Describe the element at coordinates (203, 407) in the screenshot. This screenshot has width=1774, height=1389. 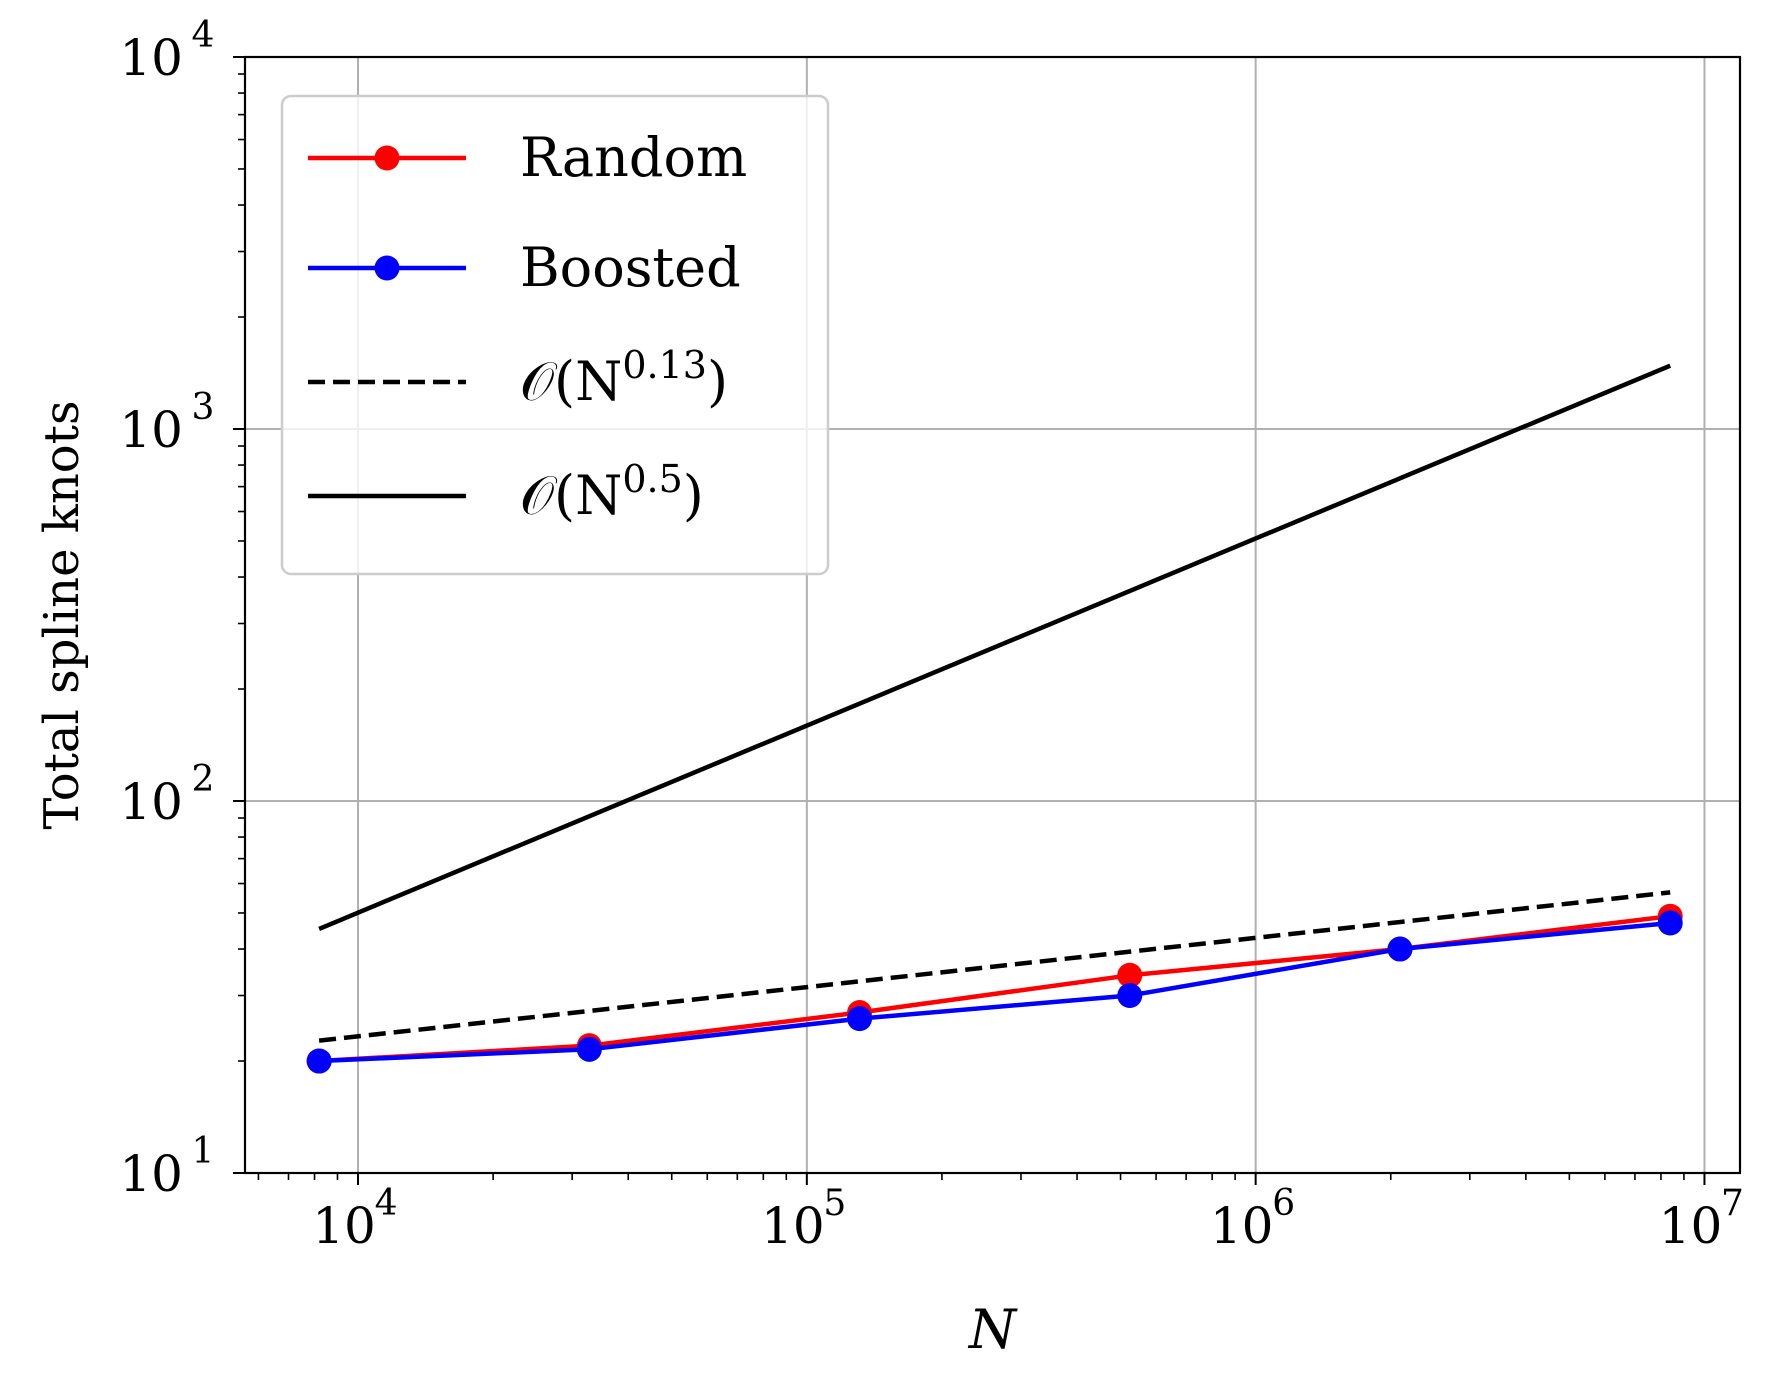
I see `y-tick-exponent: 3` at that location.